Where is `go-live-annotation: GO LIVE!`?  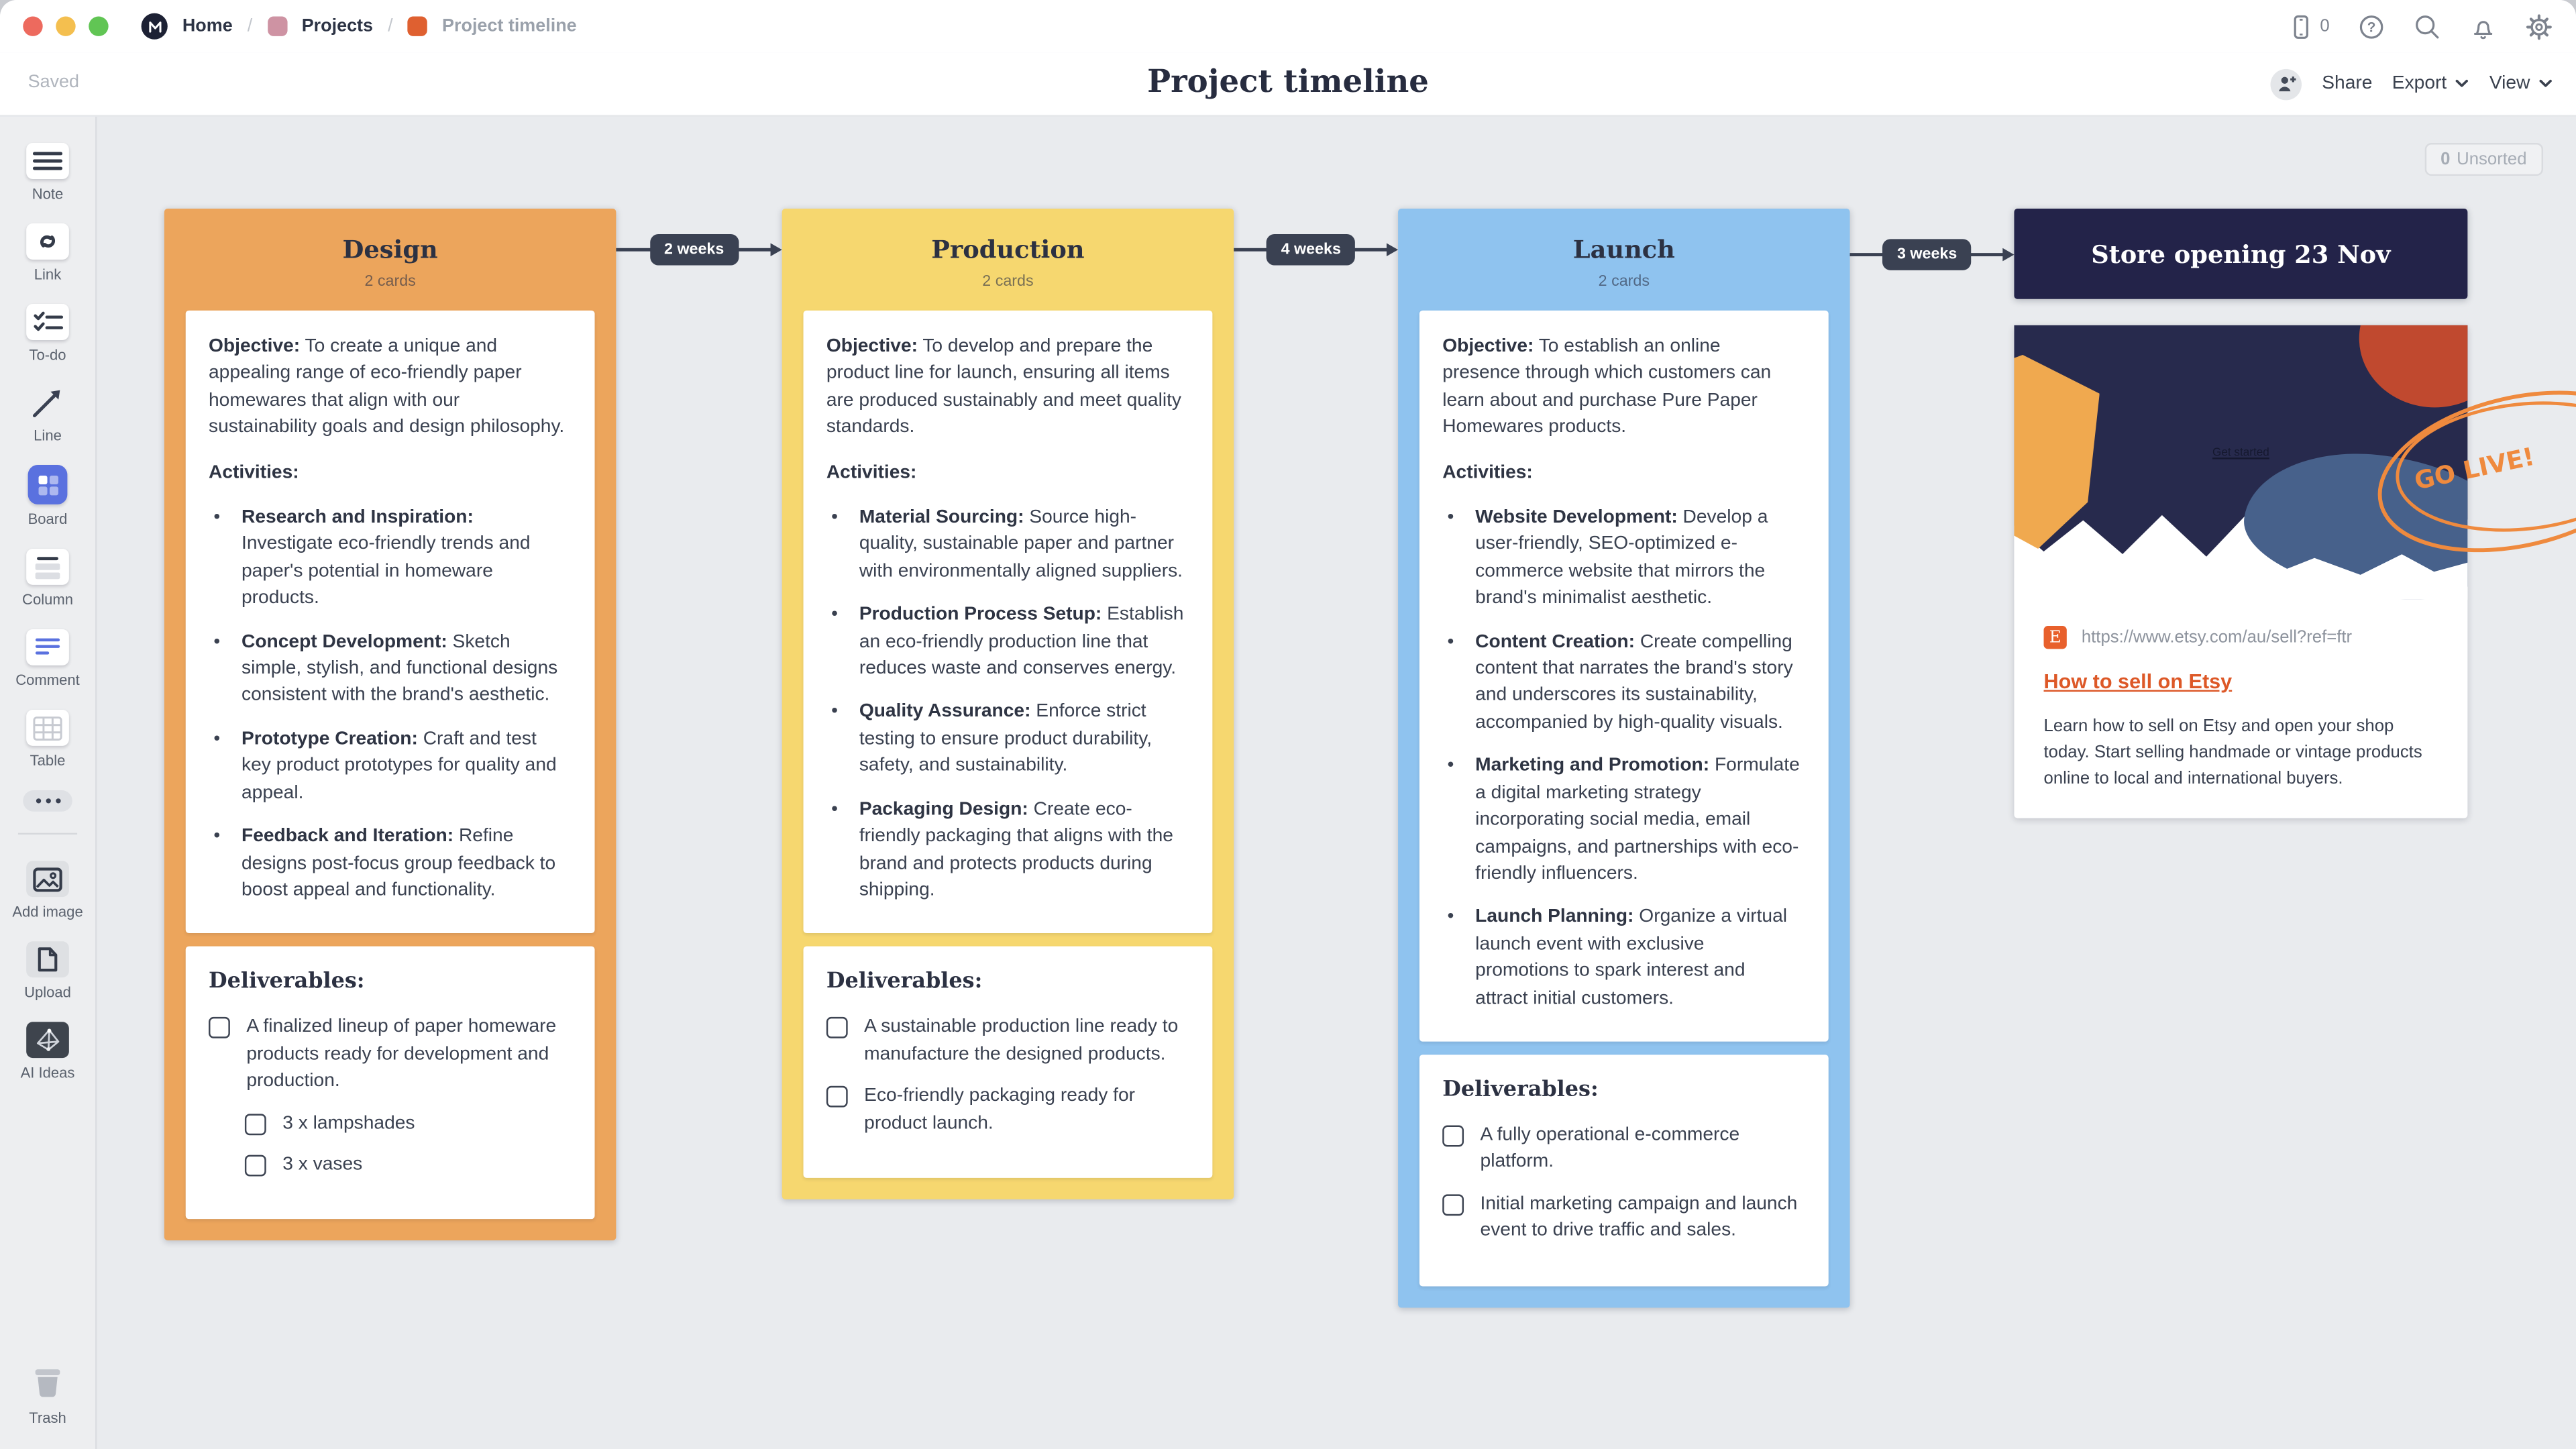 go-live-annotation: GO LIVE! is located at coordinates (2468, 473).